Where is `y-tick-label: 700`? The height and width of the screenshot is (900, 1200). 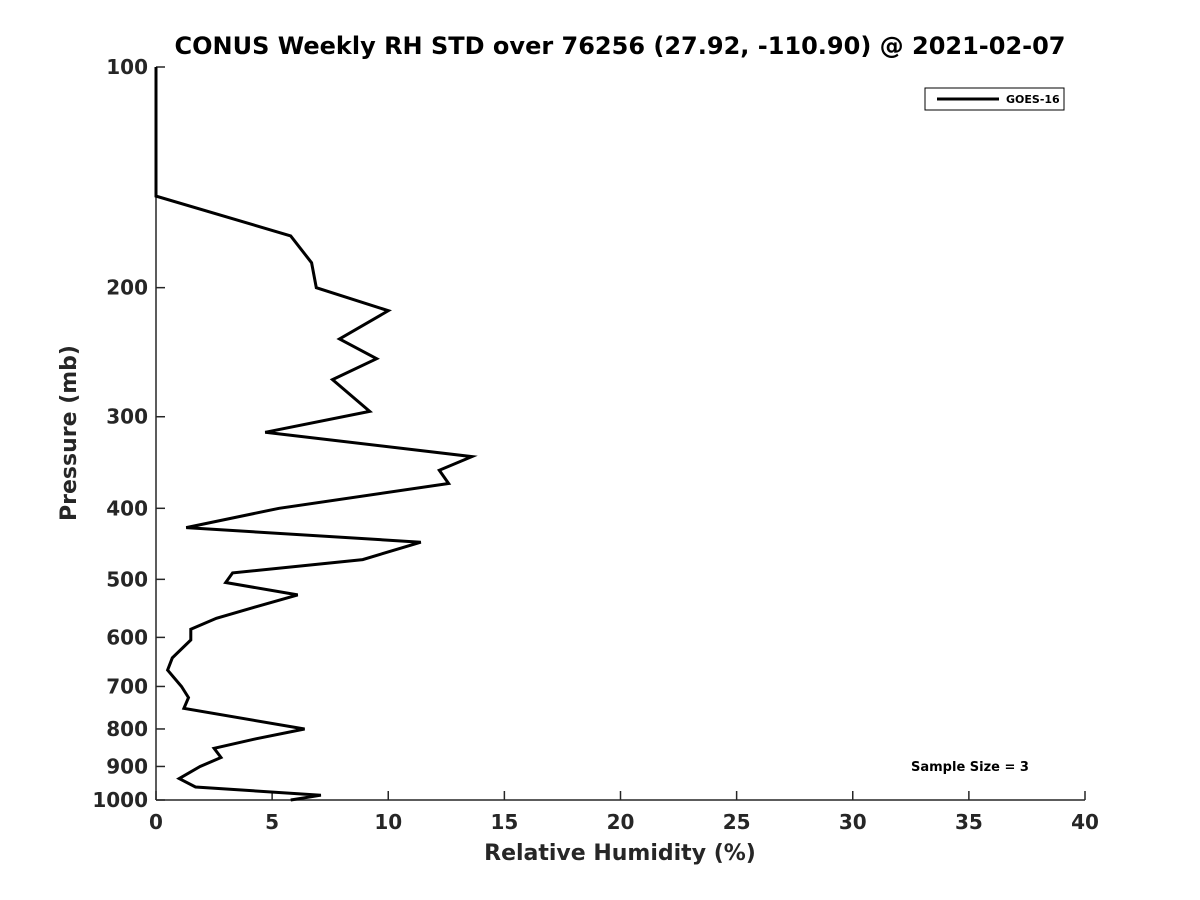 y-tick-label: 700 is located at coordinates (127, 686).